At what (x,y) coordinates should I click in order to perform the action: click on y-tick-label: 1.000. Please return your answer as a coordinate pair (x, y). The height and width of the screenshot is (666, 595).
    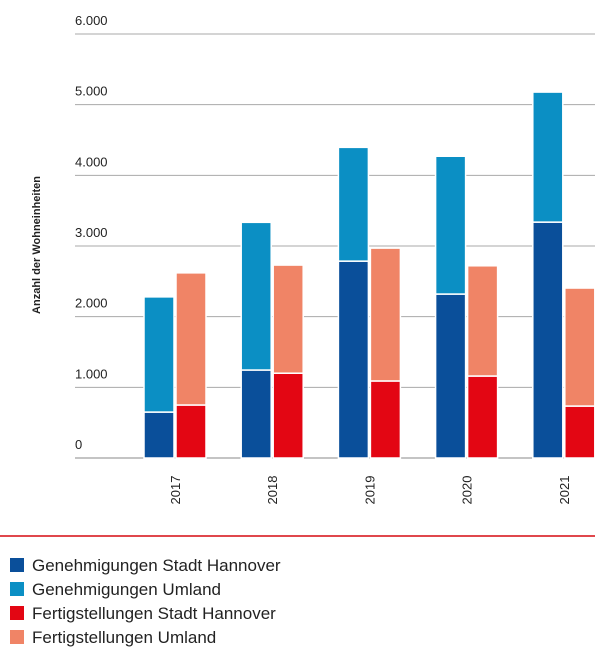
    Looking at the image, I should click on (91, 373).